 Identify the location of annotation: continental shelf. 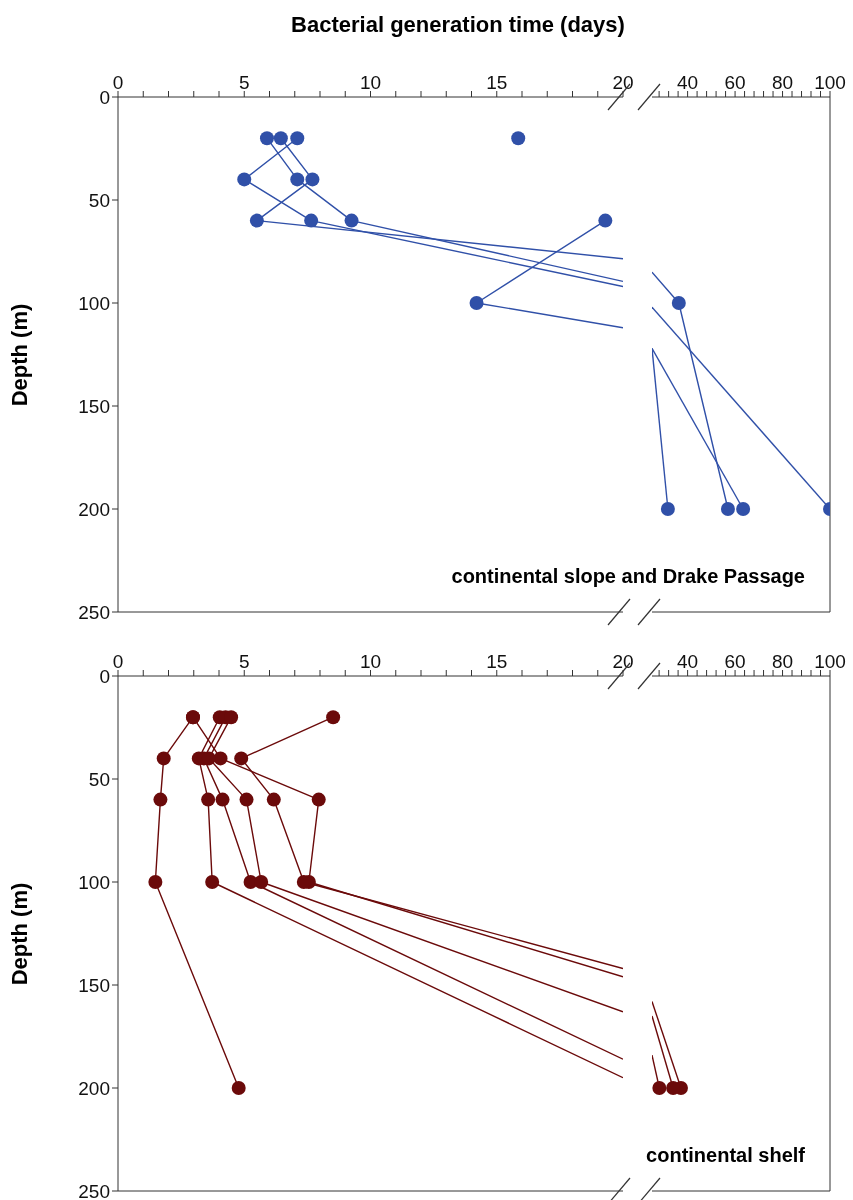
(725, 1155).